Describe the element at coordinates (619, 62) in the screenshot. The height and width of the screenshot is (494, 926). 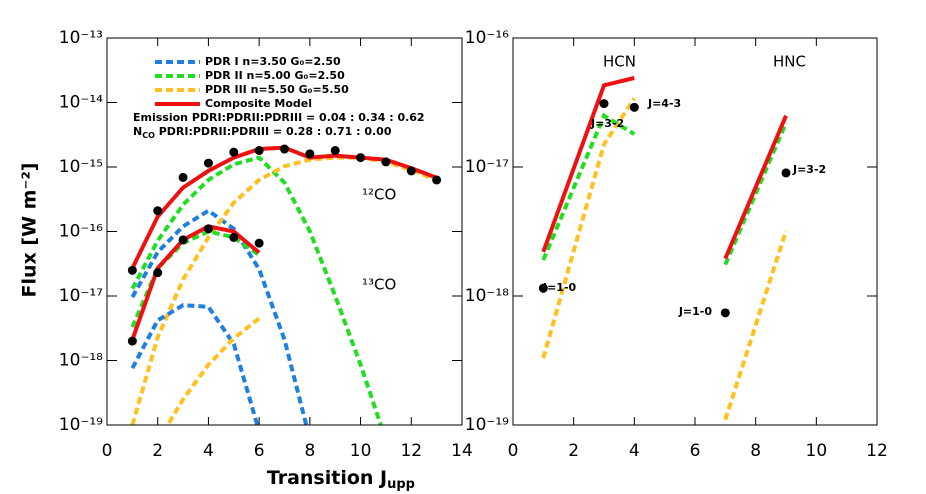
I see `annotation: HCN` at that location.